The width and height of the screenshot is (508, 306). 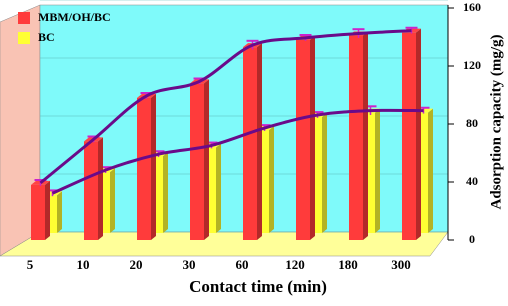 I want to click on legend-label: BC, so click(x=46, y=37).